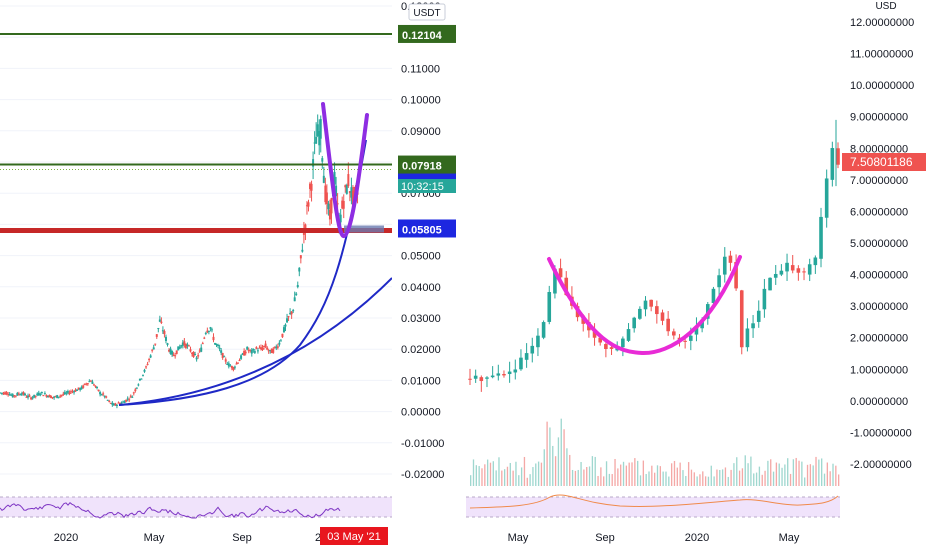  I want to click on right-y-tick-label: 12.00000000, so click(882, 23).